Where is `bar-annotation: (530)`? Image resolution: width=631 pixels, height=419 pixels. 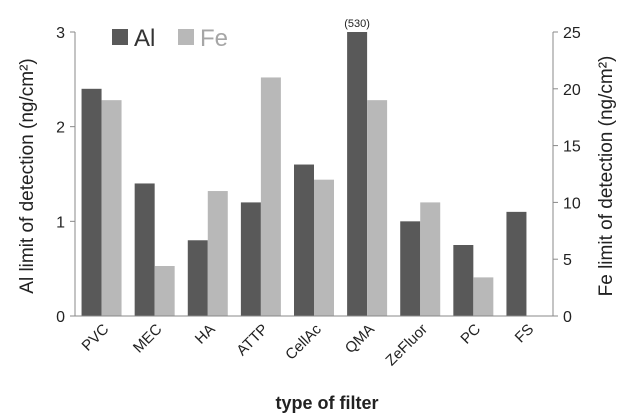
bar-annotation: (530) is located at coordinates (357, 24).